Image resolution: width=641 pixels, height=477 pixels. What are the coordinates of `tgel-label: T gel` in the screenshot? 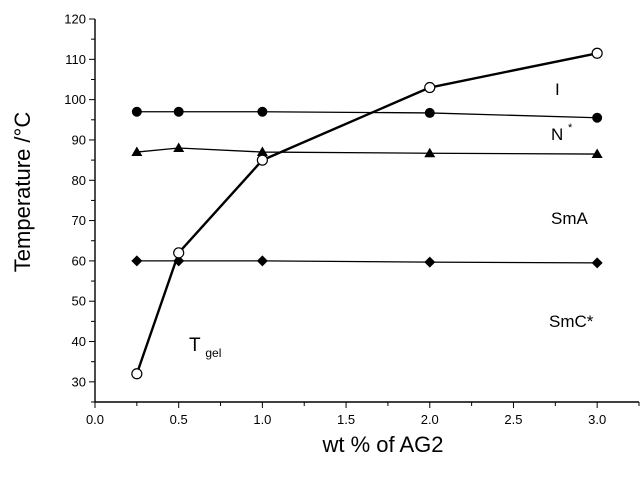 It's located at (205, 347).